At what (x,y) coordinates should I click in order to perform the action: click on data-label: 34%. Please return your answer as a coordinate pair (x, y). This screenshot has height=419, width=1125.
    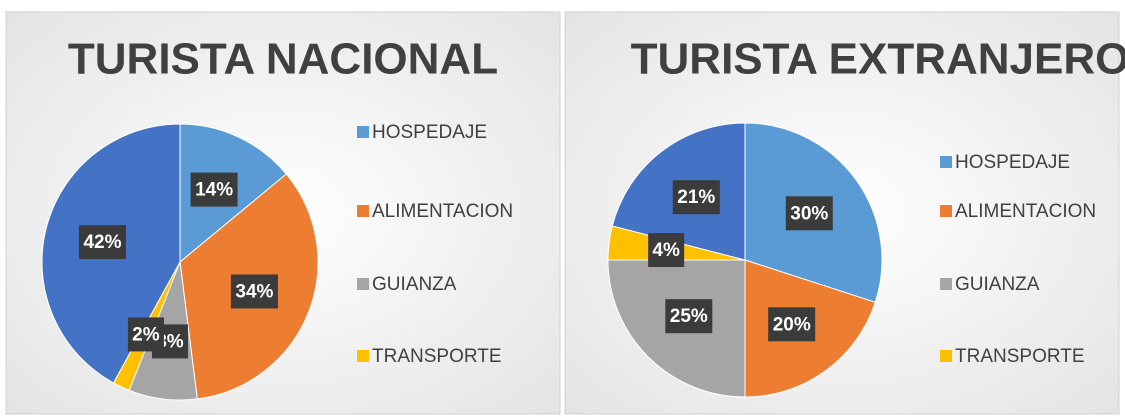
    Looking at the image, I should click on (254, 291).